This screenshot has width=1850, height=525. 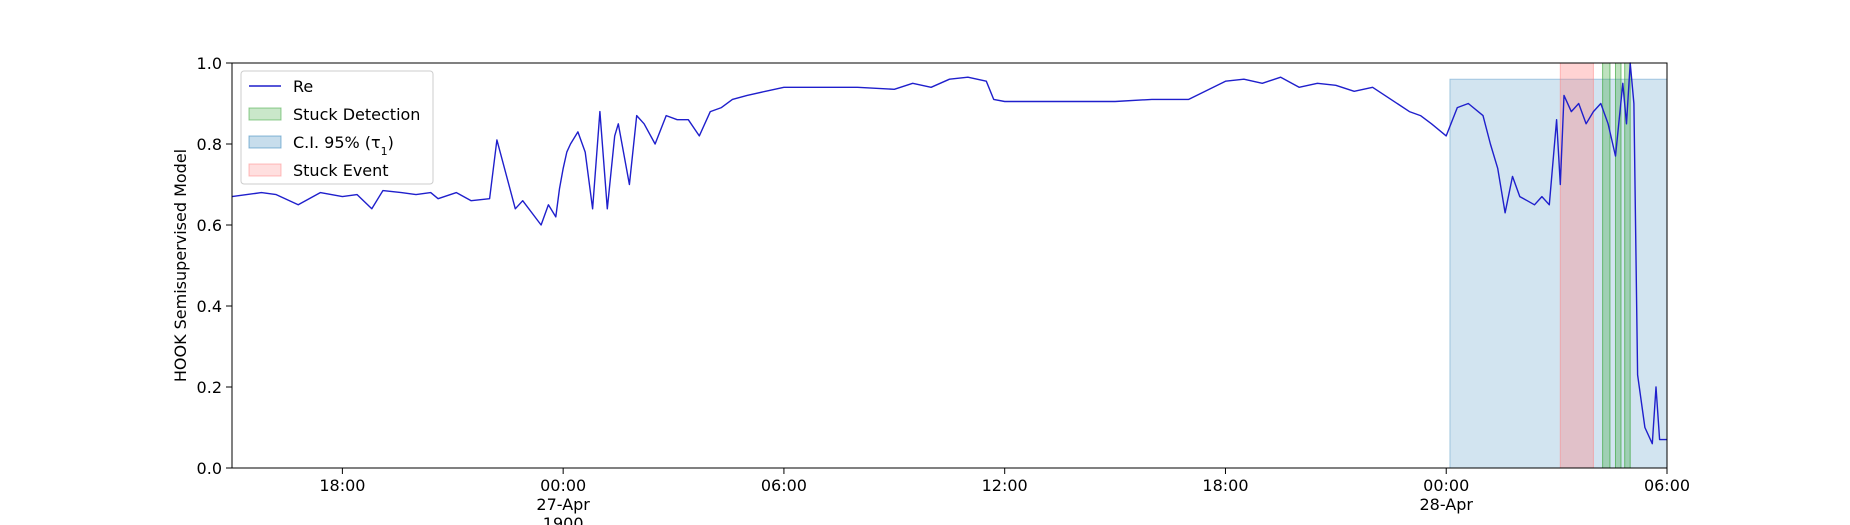 I want to click on y-tick-label: 0.6, so click(x=209, y=225).